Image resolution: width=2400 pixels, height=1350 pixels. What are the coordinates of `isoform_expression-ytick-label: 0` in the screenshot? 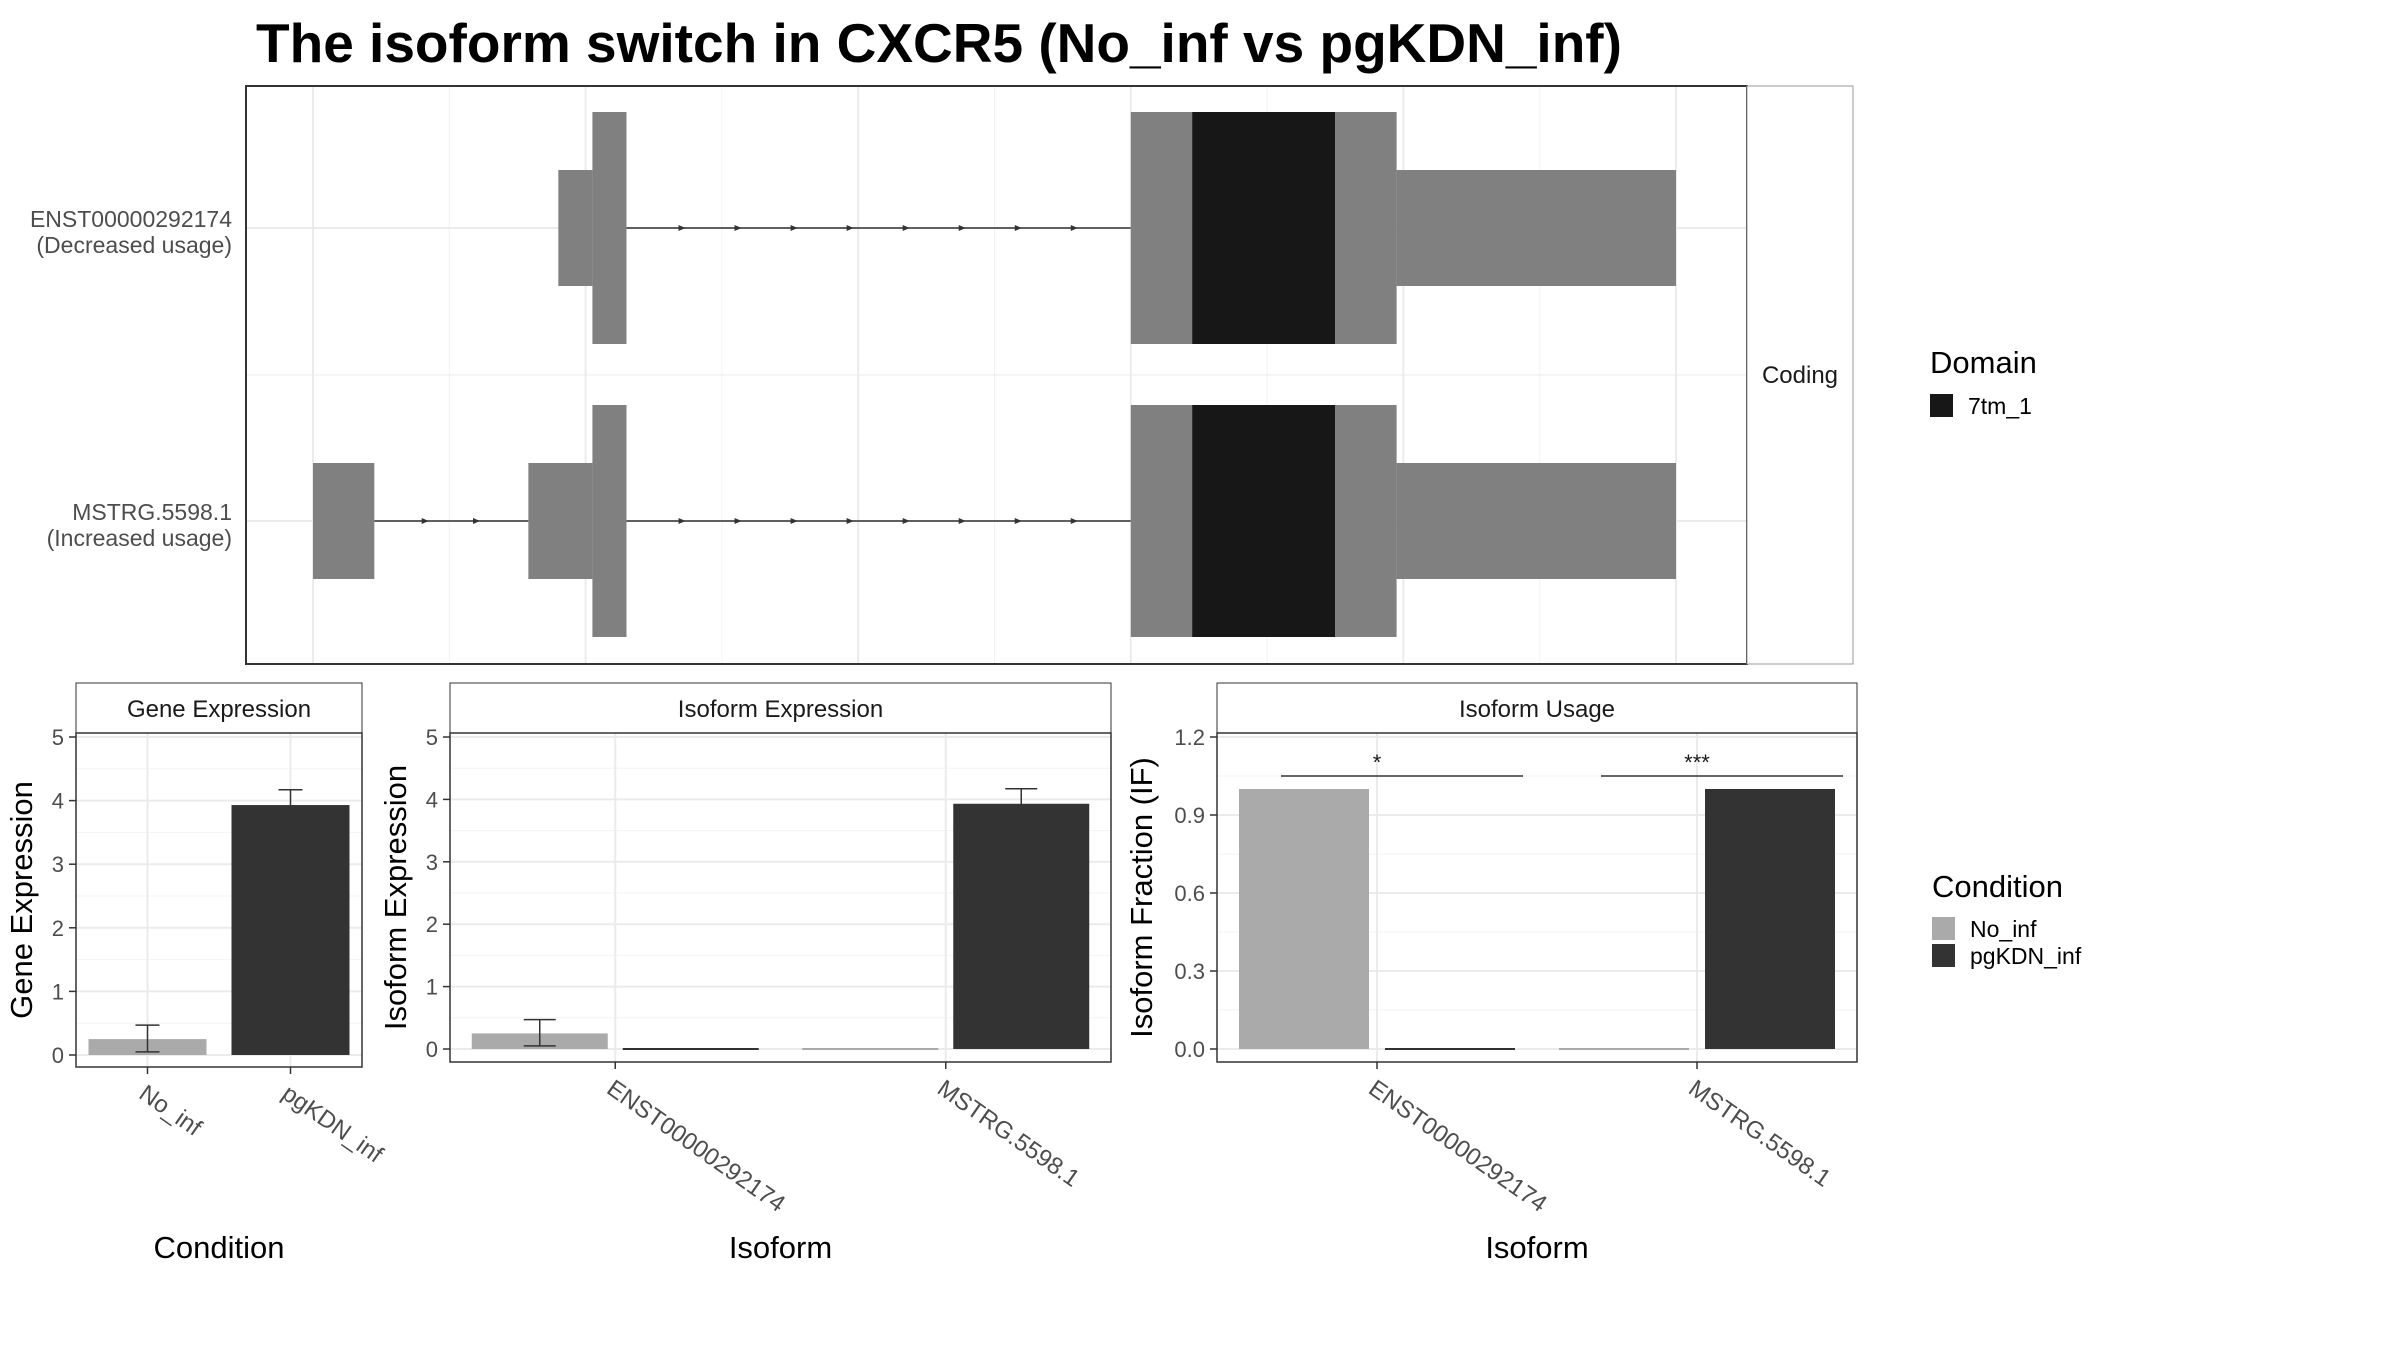 It's located at (432, 1049).